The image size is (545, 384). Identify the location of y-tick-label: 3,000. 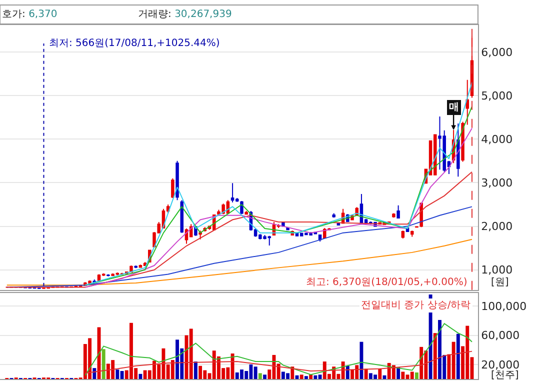
(497, 183).